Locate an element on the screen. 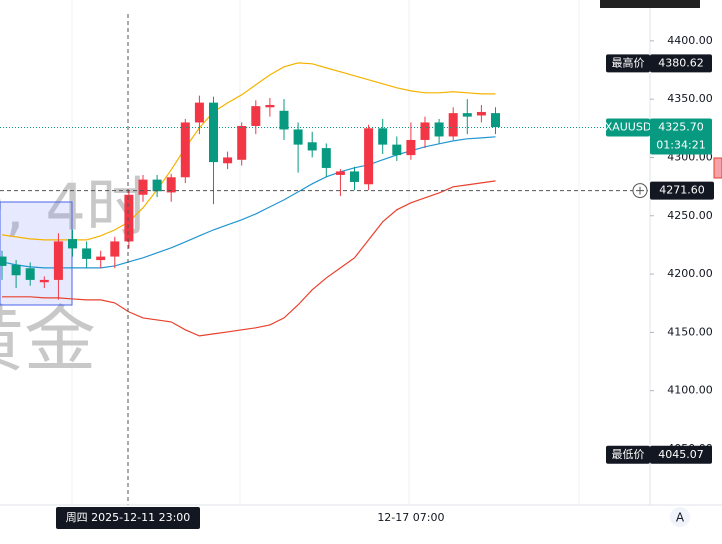  crosshair-price: 4271.60 is located at coordinates (682, 190).